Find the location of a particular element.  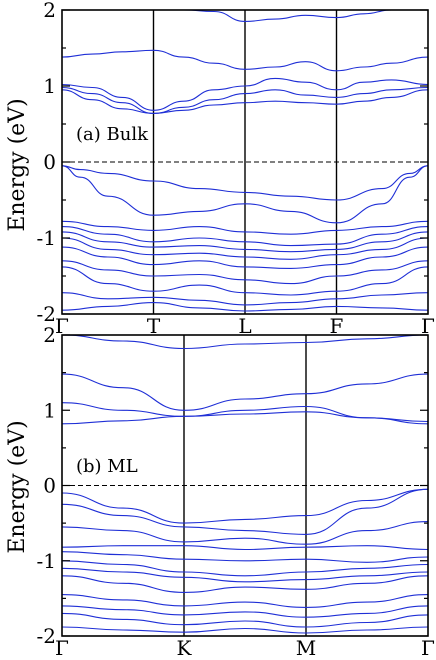

y-axis-title-ml: Energy (eV) is located at coordinates (17, 486).